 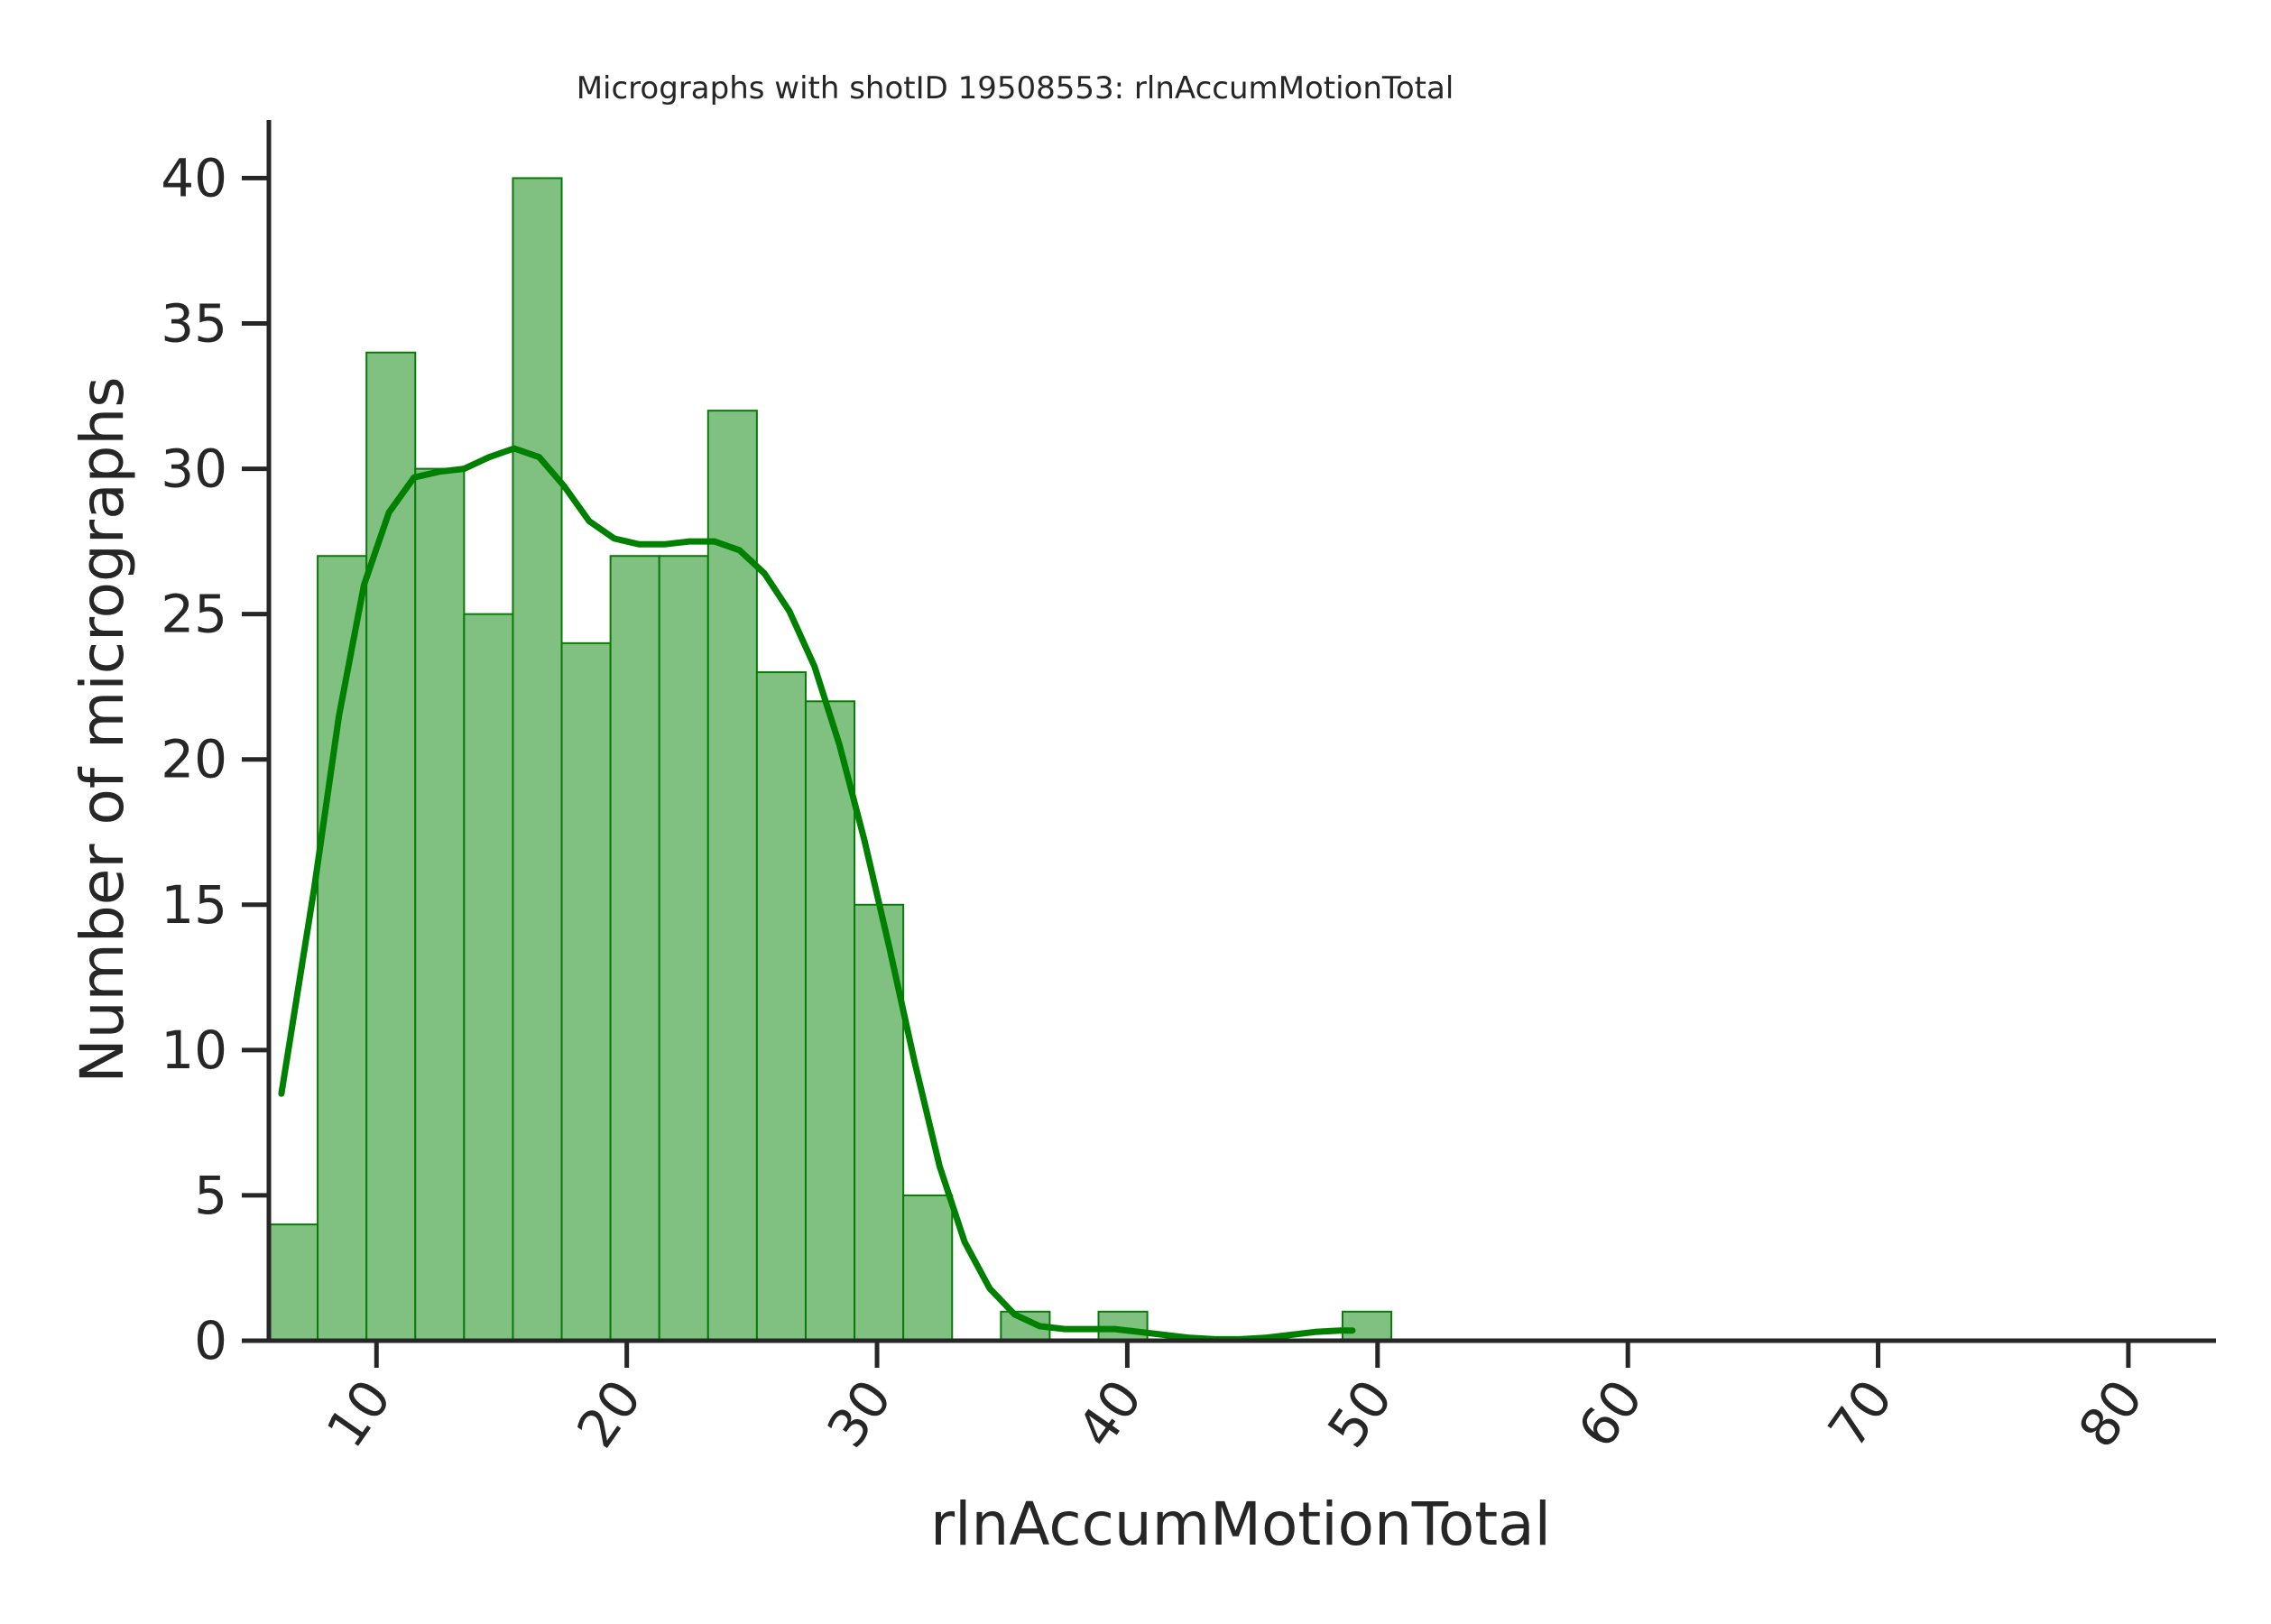 I want to click on y-axis-ticks: 0 5 10 15 20 25 30 35 40, so click(x=215, y=759).